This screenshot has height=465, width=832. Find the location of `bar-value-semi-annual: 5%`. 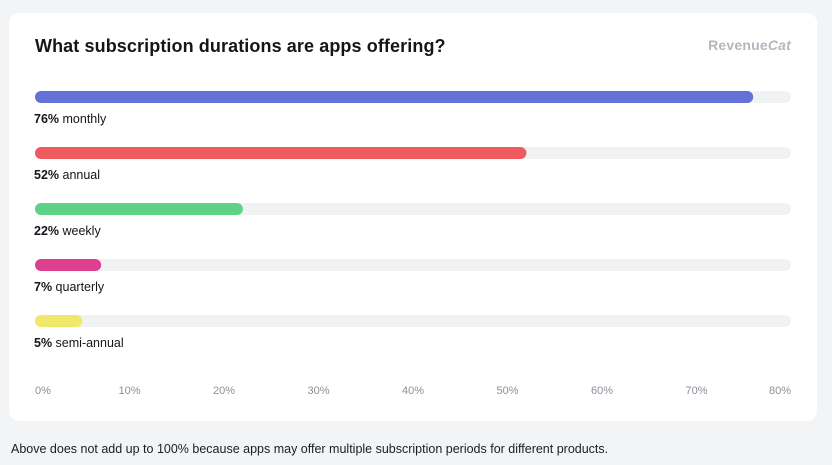

bar-value-semi-annual: 5% is located at coordinates (43, 343).